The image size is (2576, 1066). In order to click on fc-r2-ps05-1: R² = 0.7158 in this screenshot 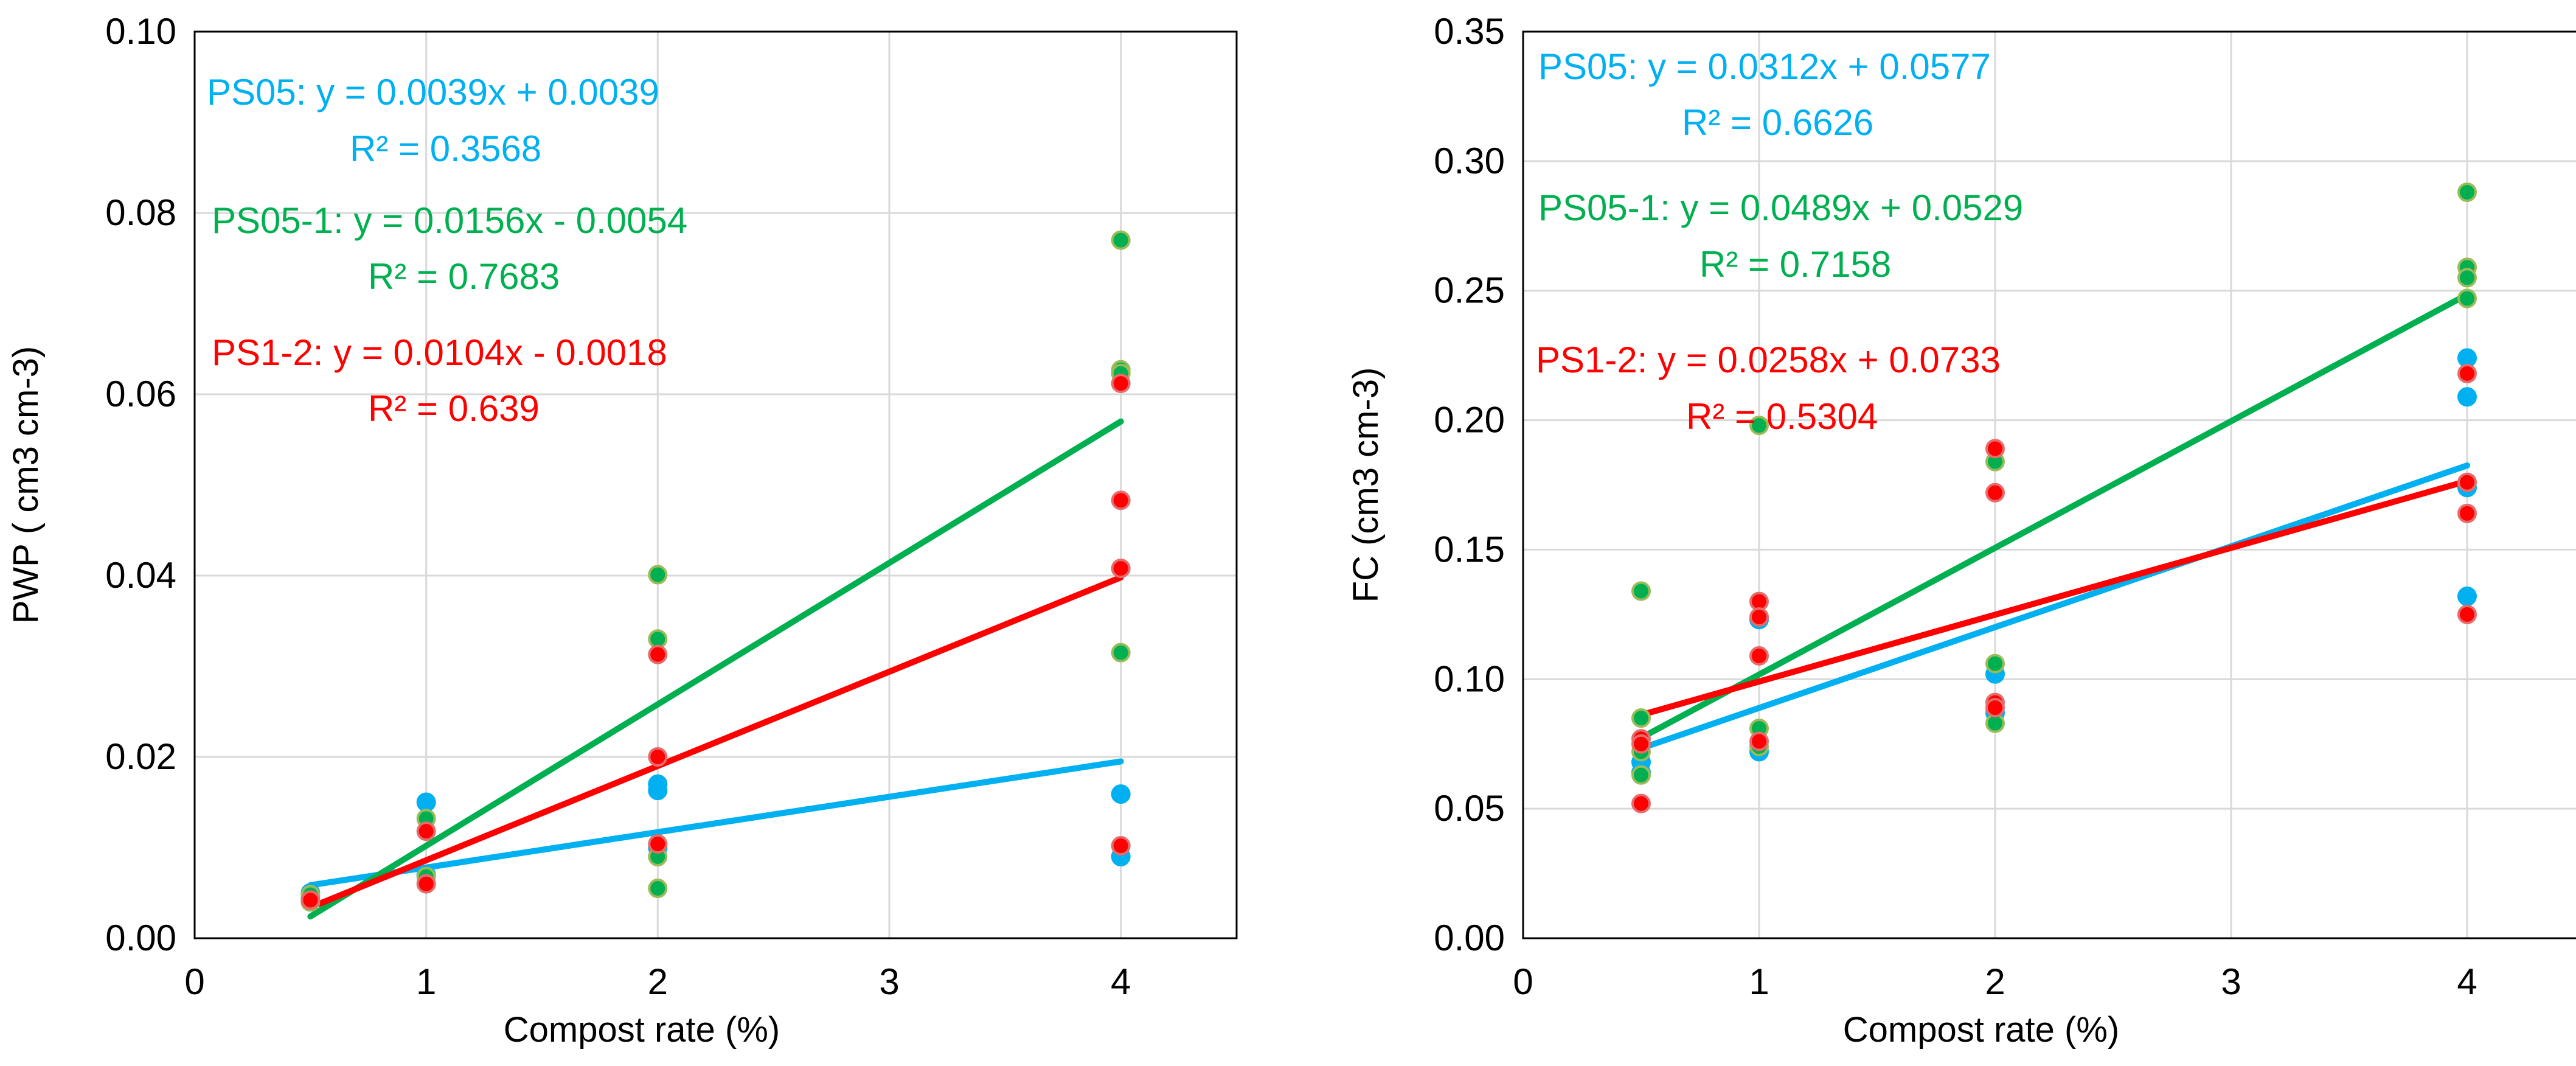, I will do `click(1795, 264)`.